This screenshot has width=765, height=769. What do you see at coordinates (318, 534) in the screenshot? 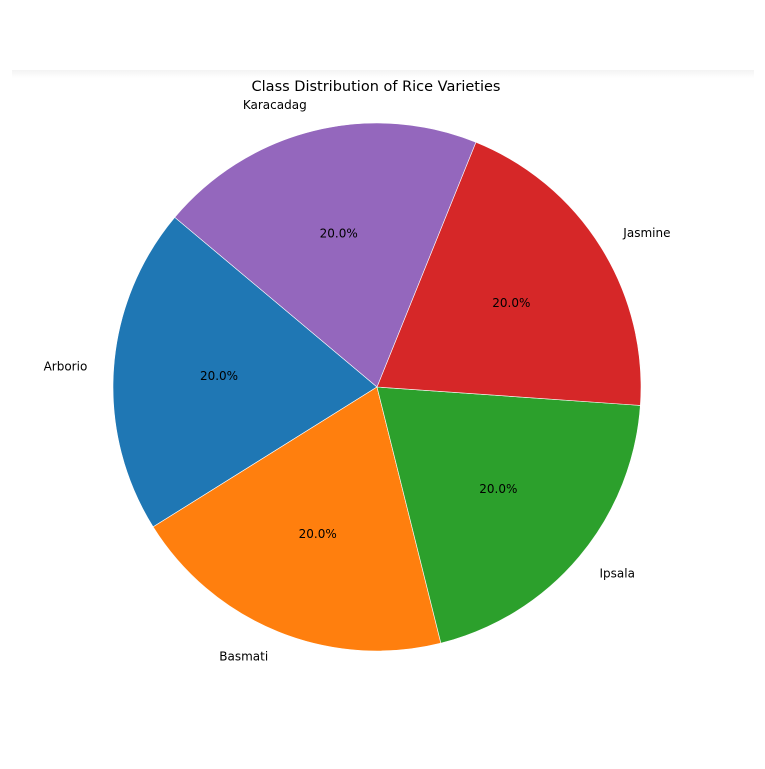
I see `slice-percent-basmati: 20.0%` at bounding box center [318, 534].